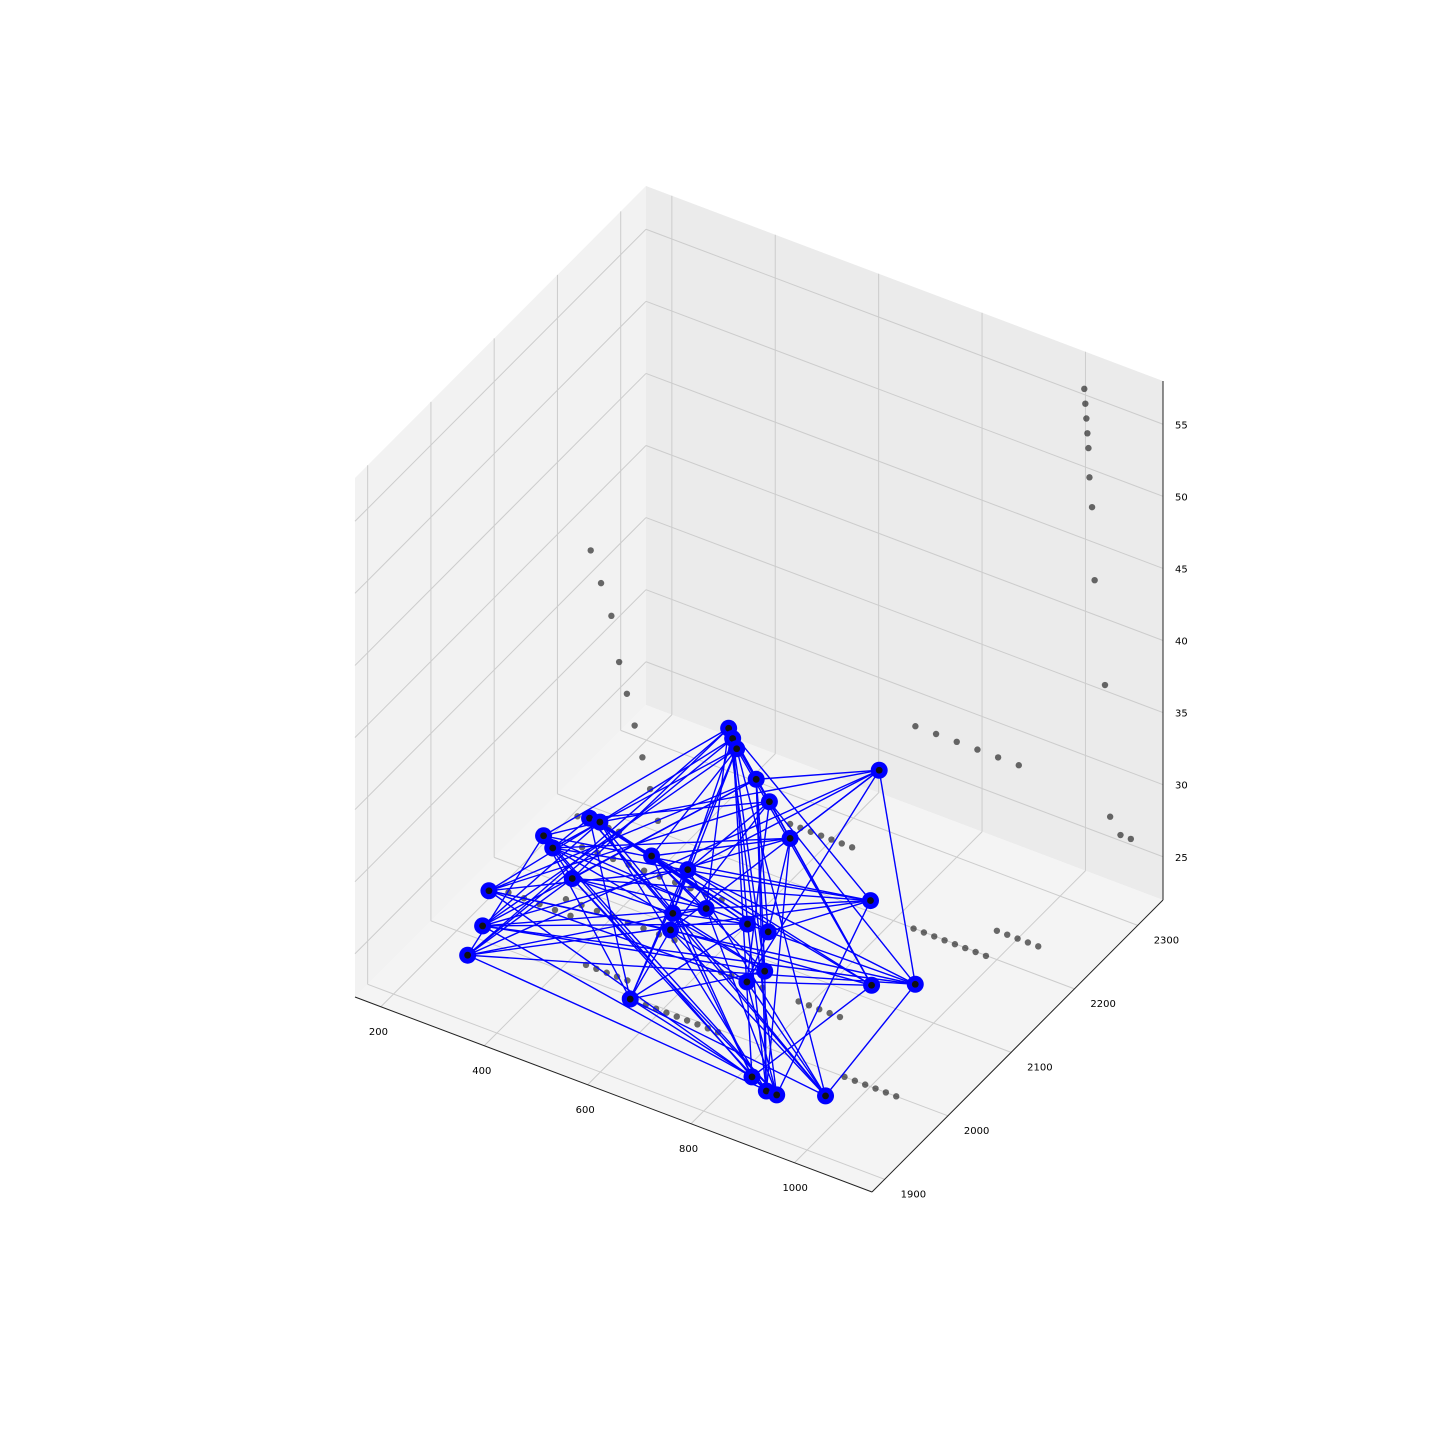 This screenshot has width=1440, height=1440. What do you see at coordinates (688, 1149) in the screenshot?
I see `x-tick-label-3: 800` at bounding box center [688, 1149].